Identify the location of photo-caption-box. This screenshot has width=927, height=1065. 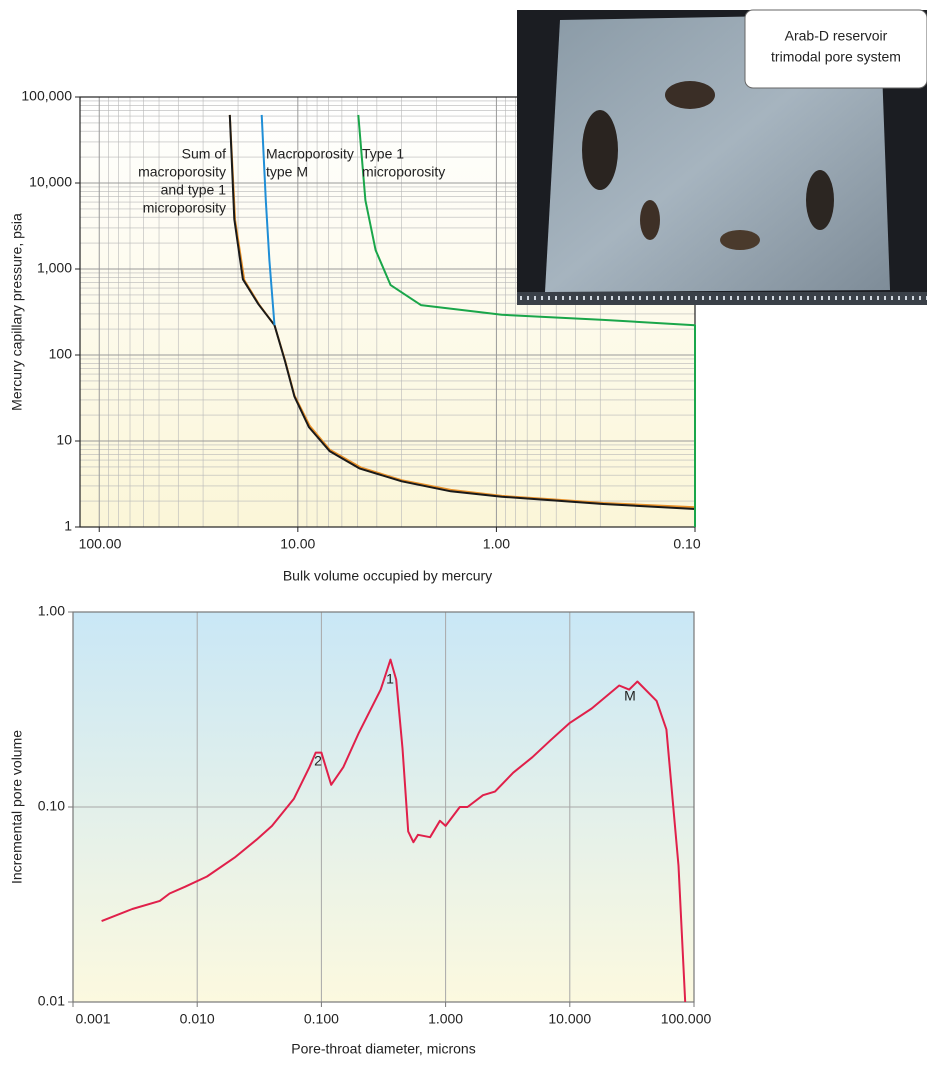
(835, 49).